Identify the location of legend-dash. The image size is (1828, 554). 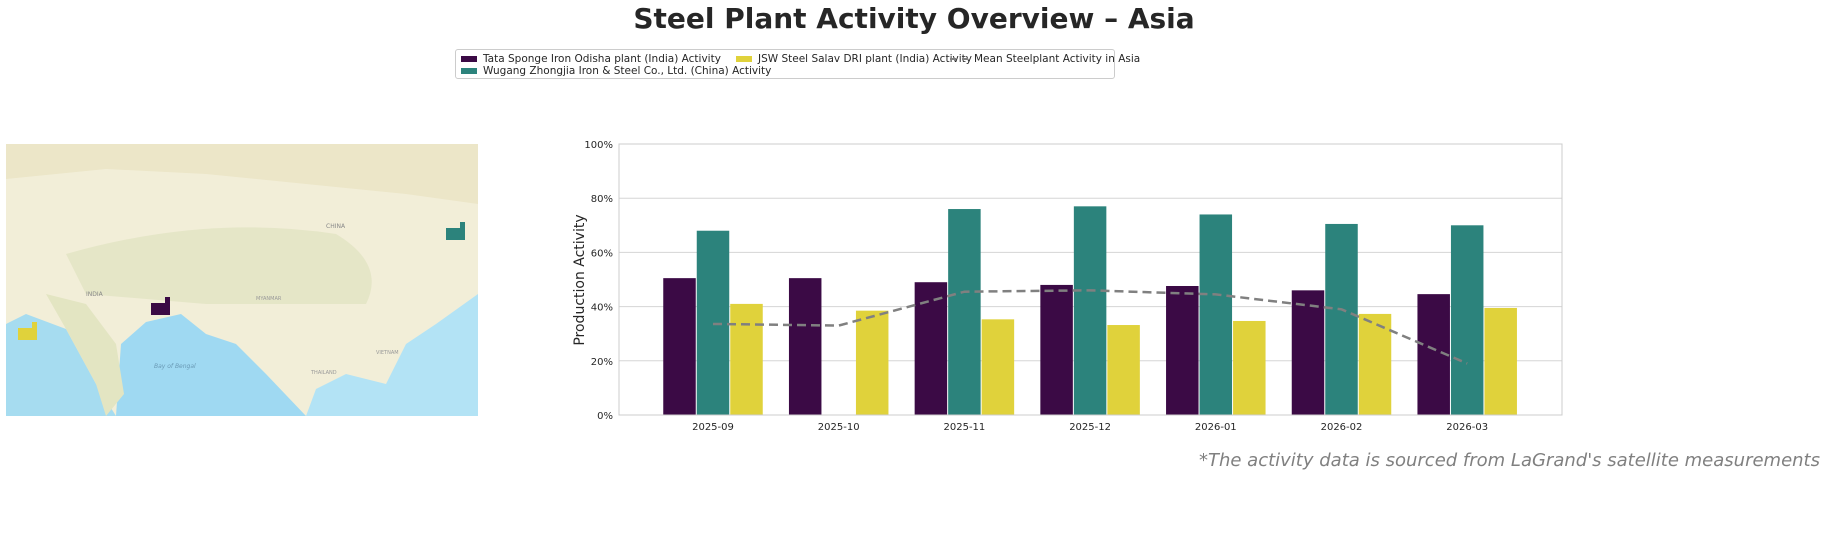
(959, 59).